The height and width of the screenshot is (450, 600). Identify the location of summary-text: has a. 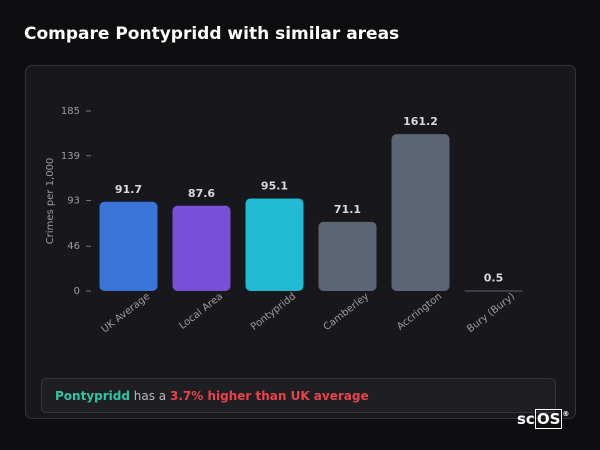
(150, 396).